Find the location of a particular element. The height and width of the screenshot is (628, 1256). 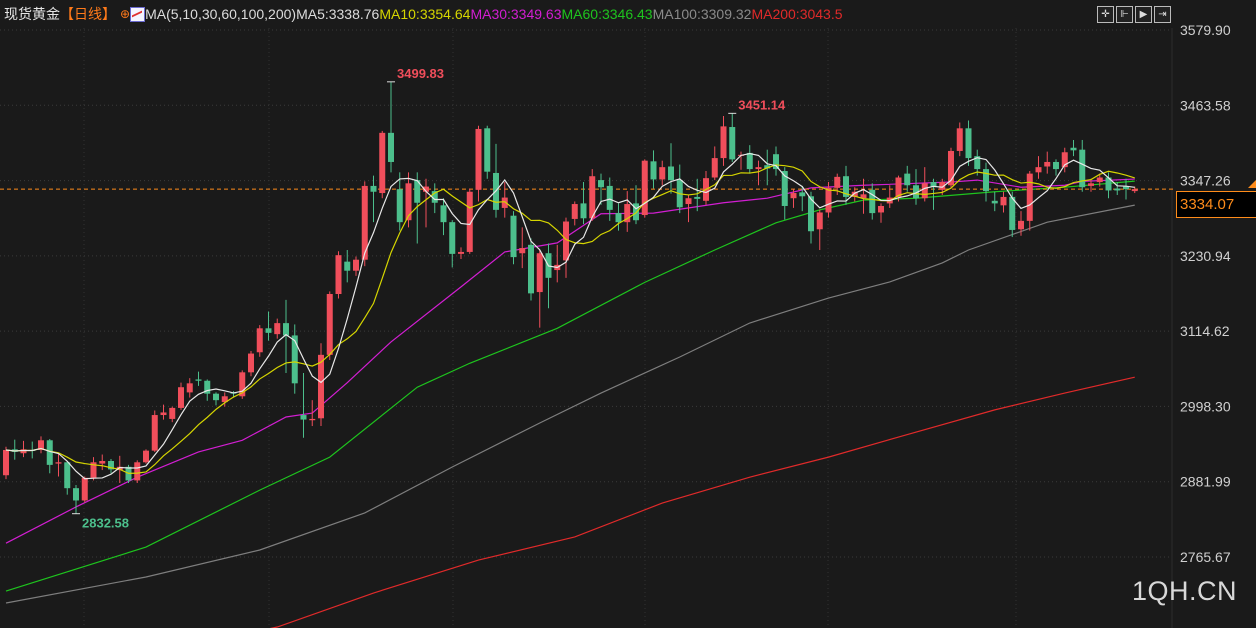

crosshair-circle-icon: ⊕ is located at coordinates (125, 14).